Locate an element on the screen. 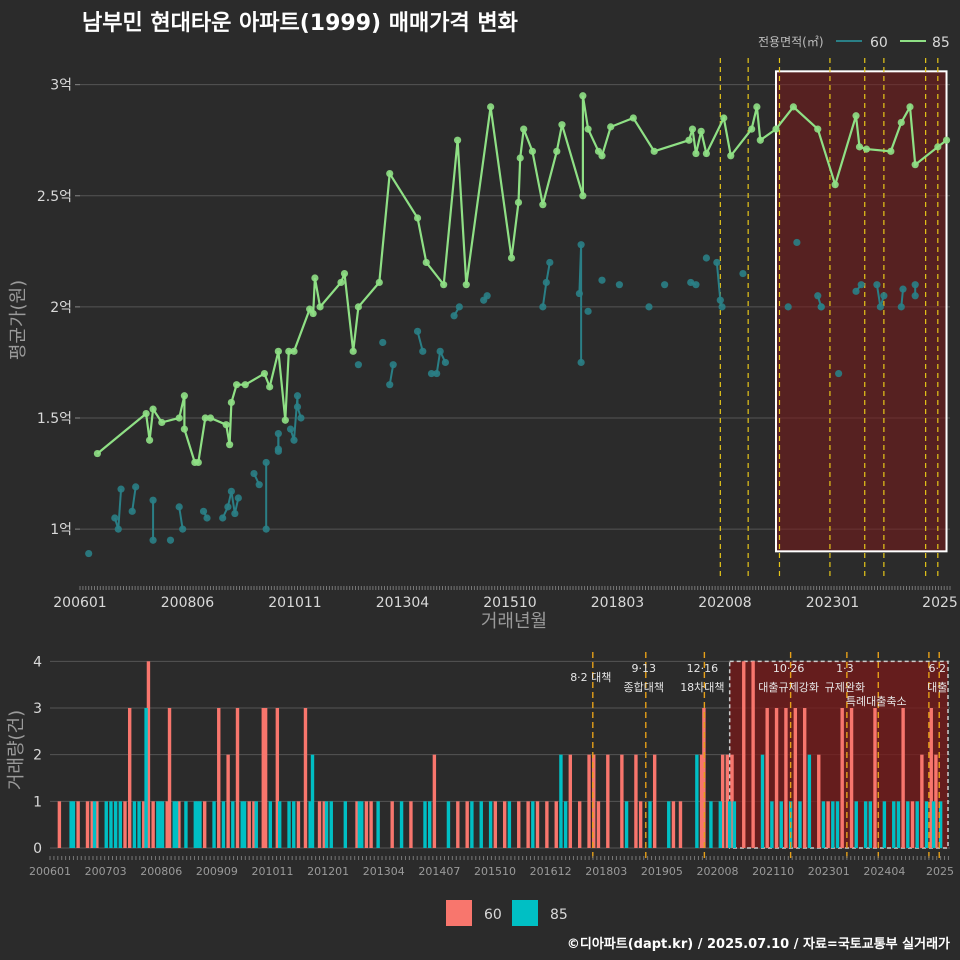  y-tick-label: 3억 is located at coordinates (61, 86).